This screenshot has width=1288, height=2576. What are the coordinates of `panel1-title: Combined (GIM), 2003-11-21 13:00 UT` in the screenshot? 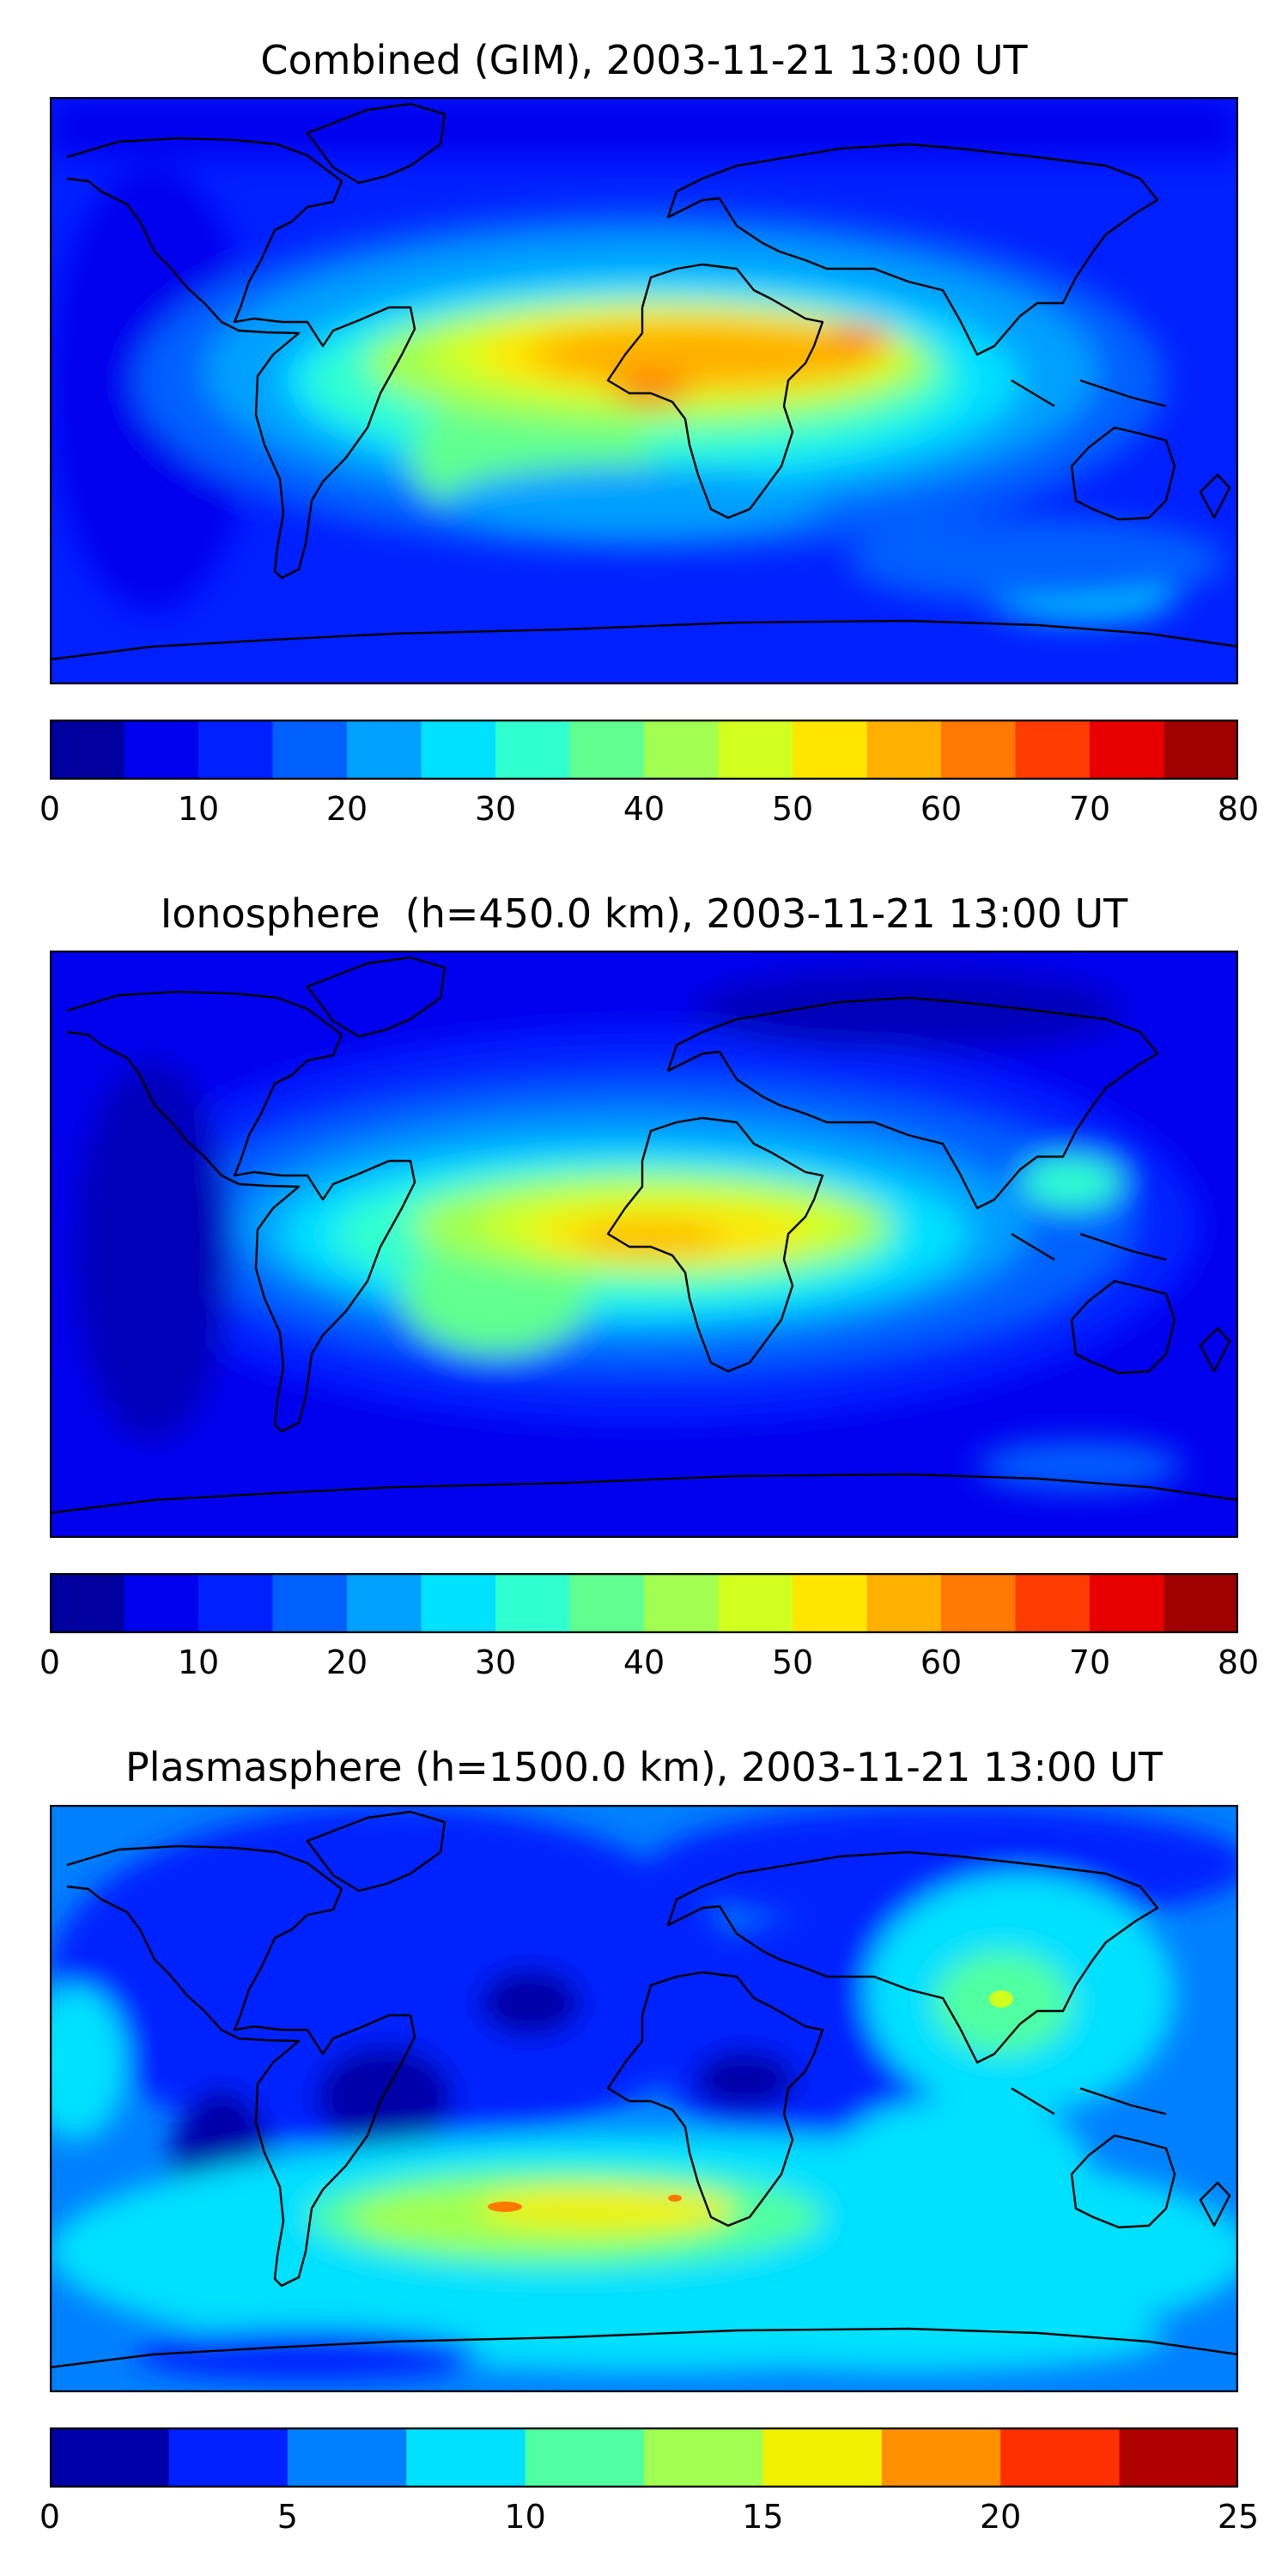 It's located at (644, 60).